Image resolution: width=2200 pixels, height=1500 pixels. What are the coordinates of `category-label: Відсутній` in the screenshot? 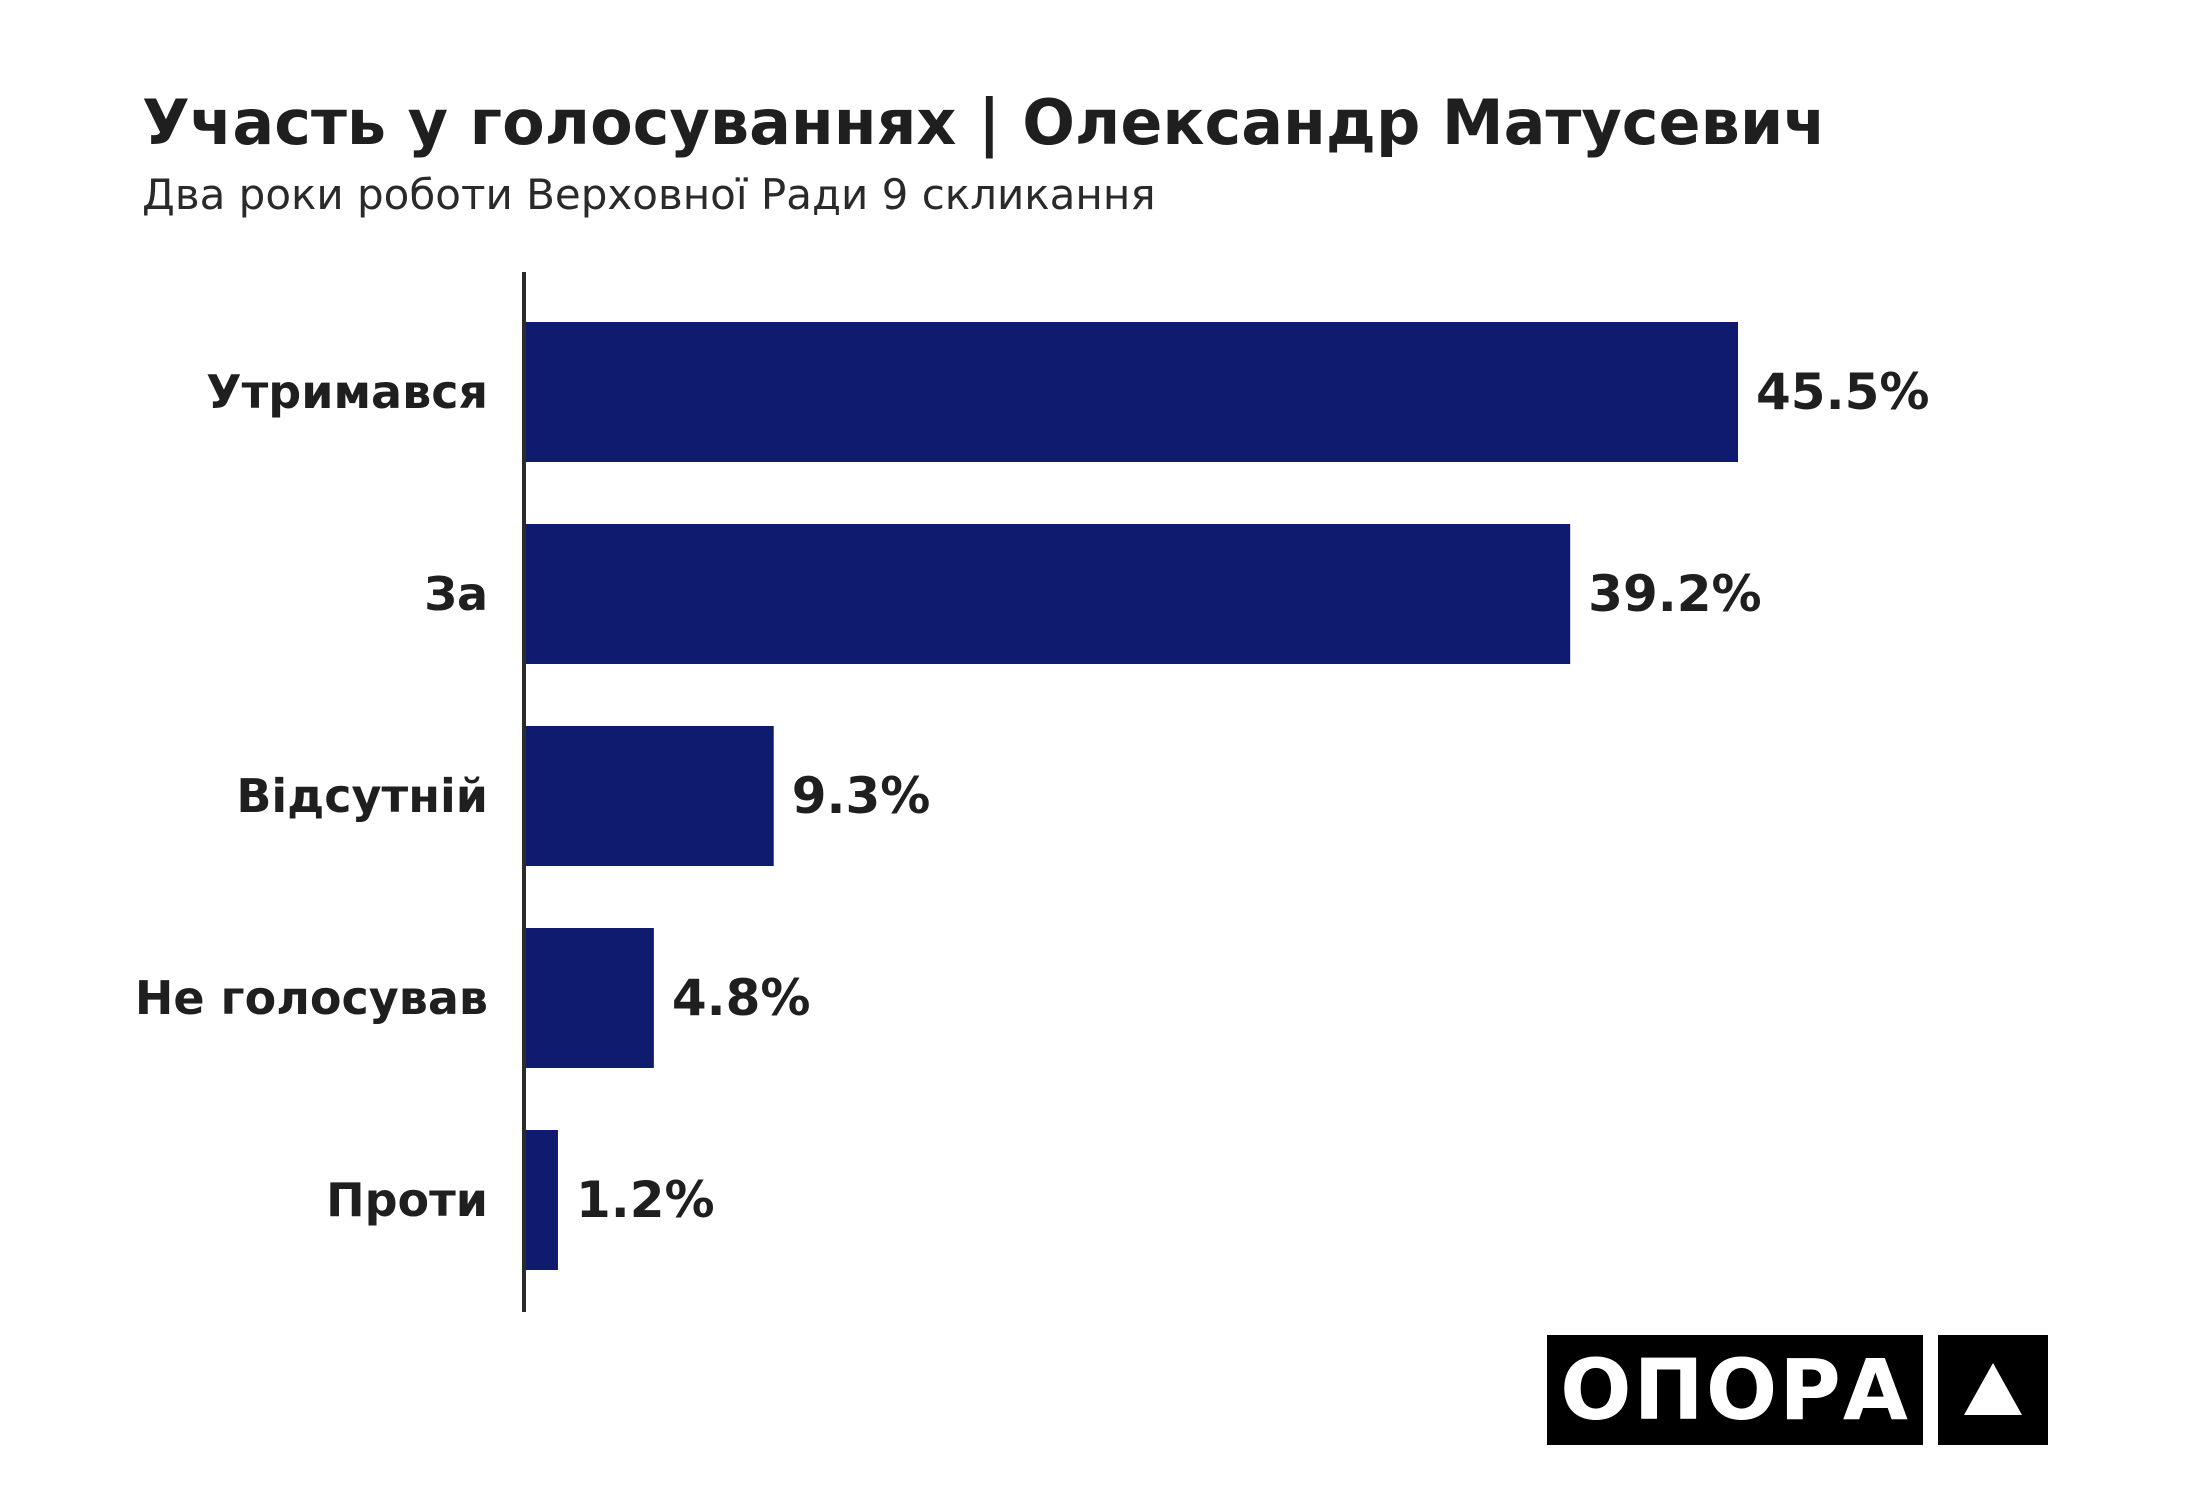 It's located at (362, 796).